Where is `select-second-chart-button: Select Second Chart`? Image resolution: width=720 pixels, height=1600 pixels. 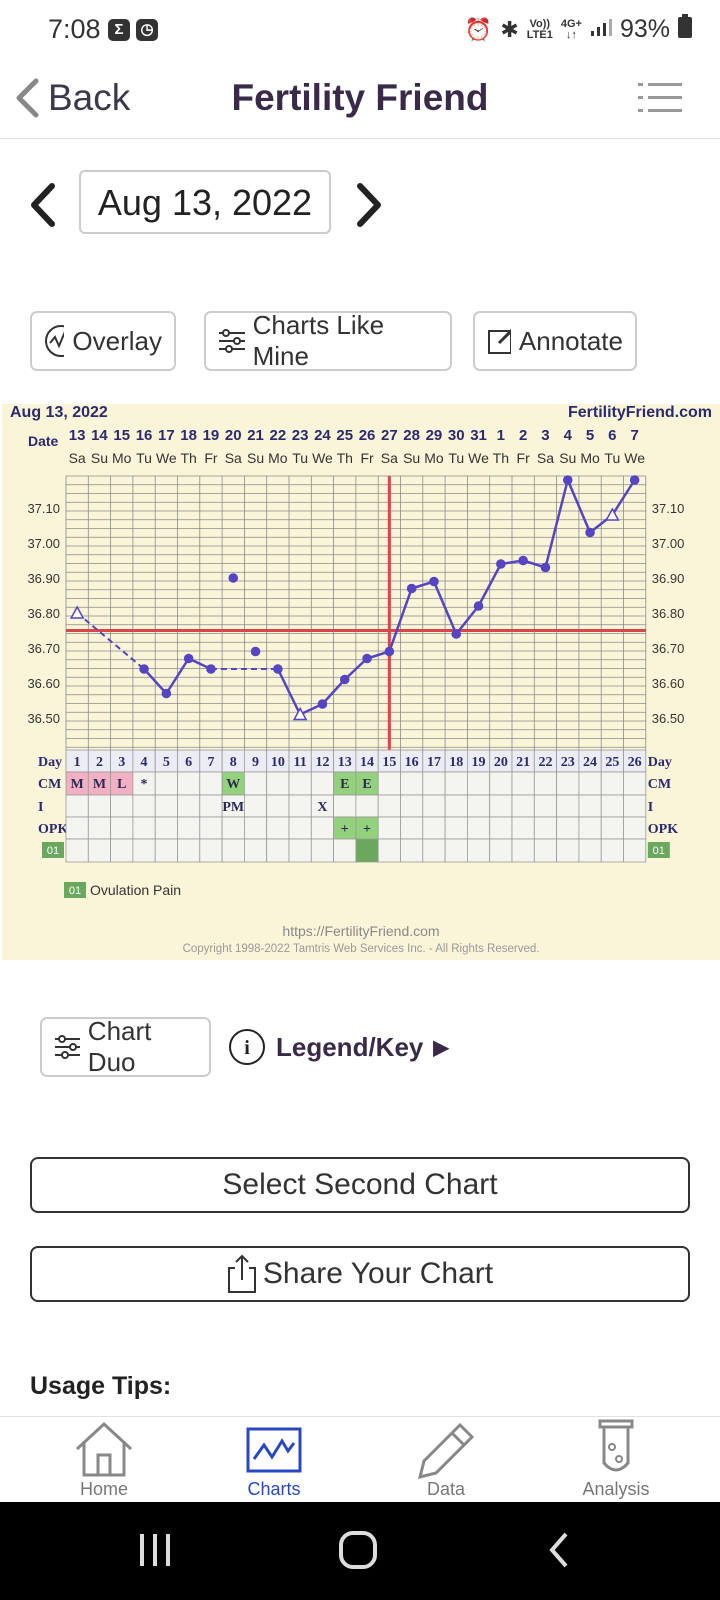 select-second-chart-button: Select Second Chart is located at coordinates (360, 1185).